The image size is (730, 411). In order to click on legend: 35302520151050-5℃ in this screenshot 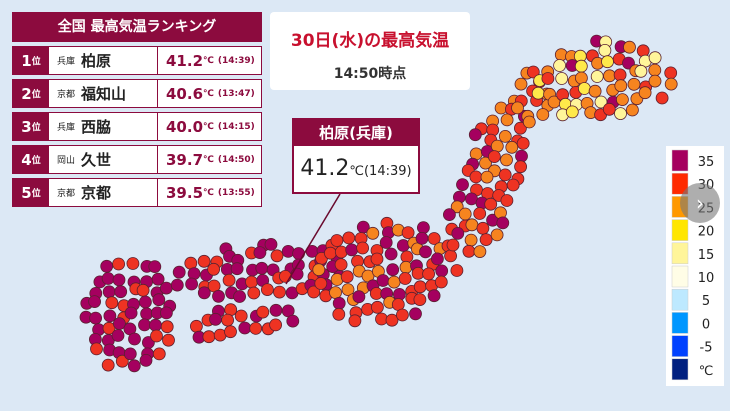, I will do `click(695, 266)`.